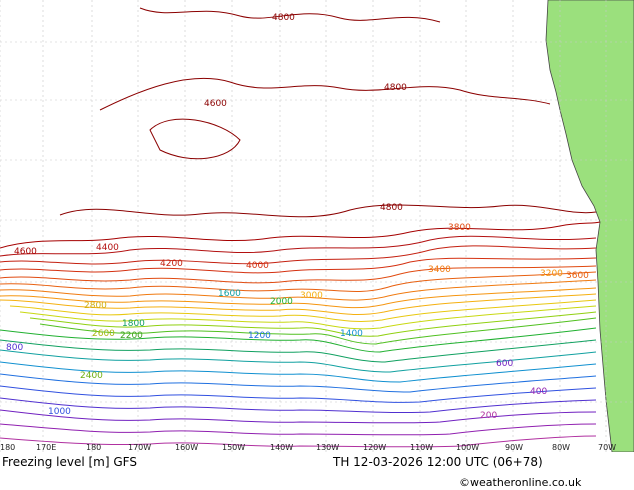  Describe the element at coordinates (195, 139) in the screenshot. I see `contour-4800-loop` at that location.